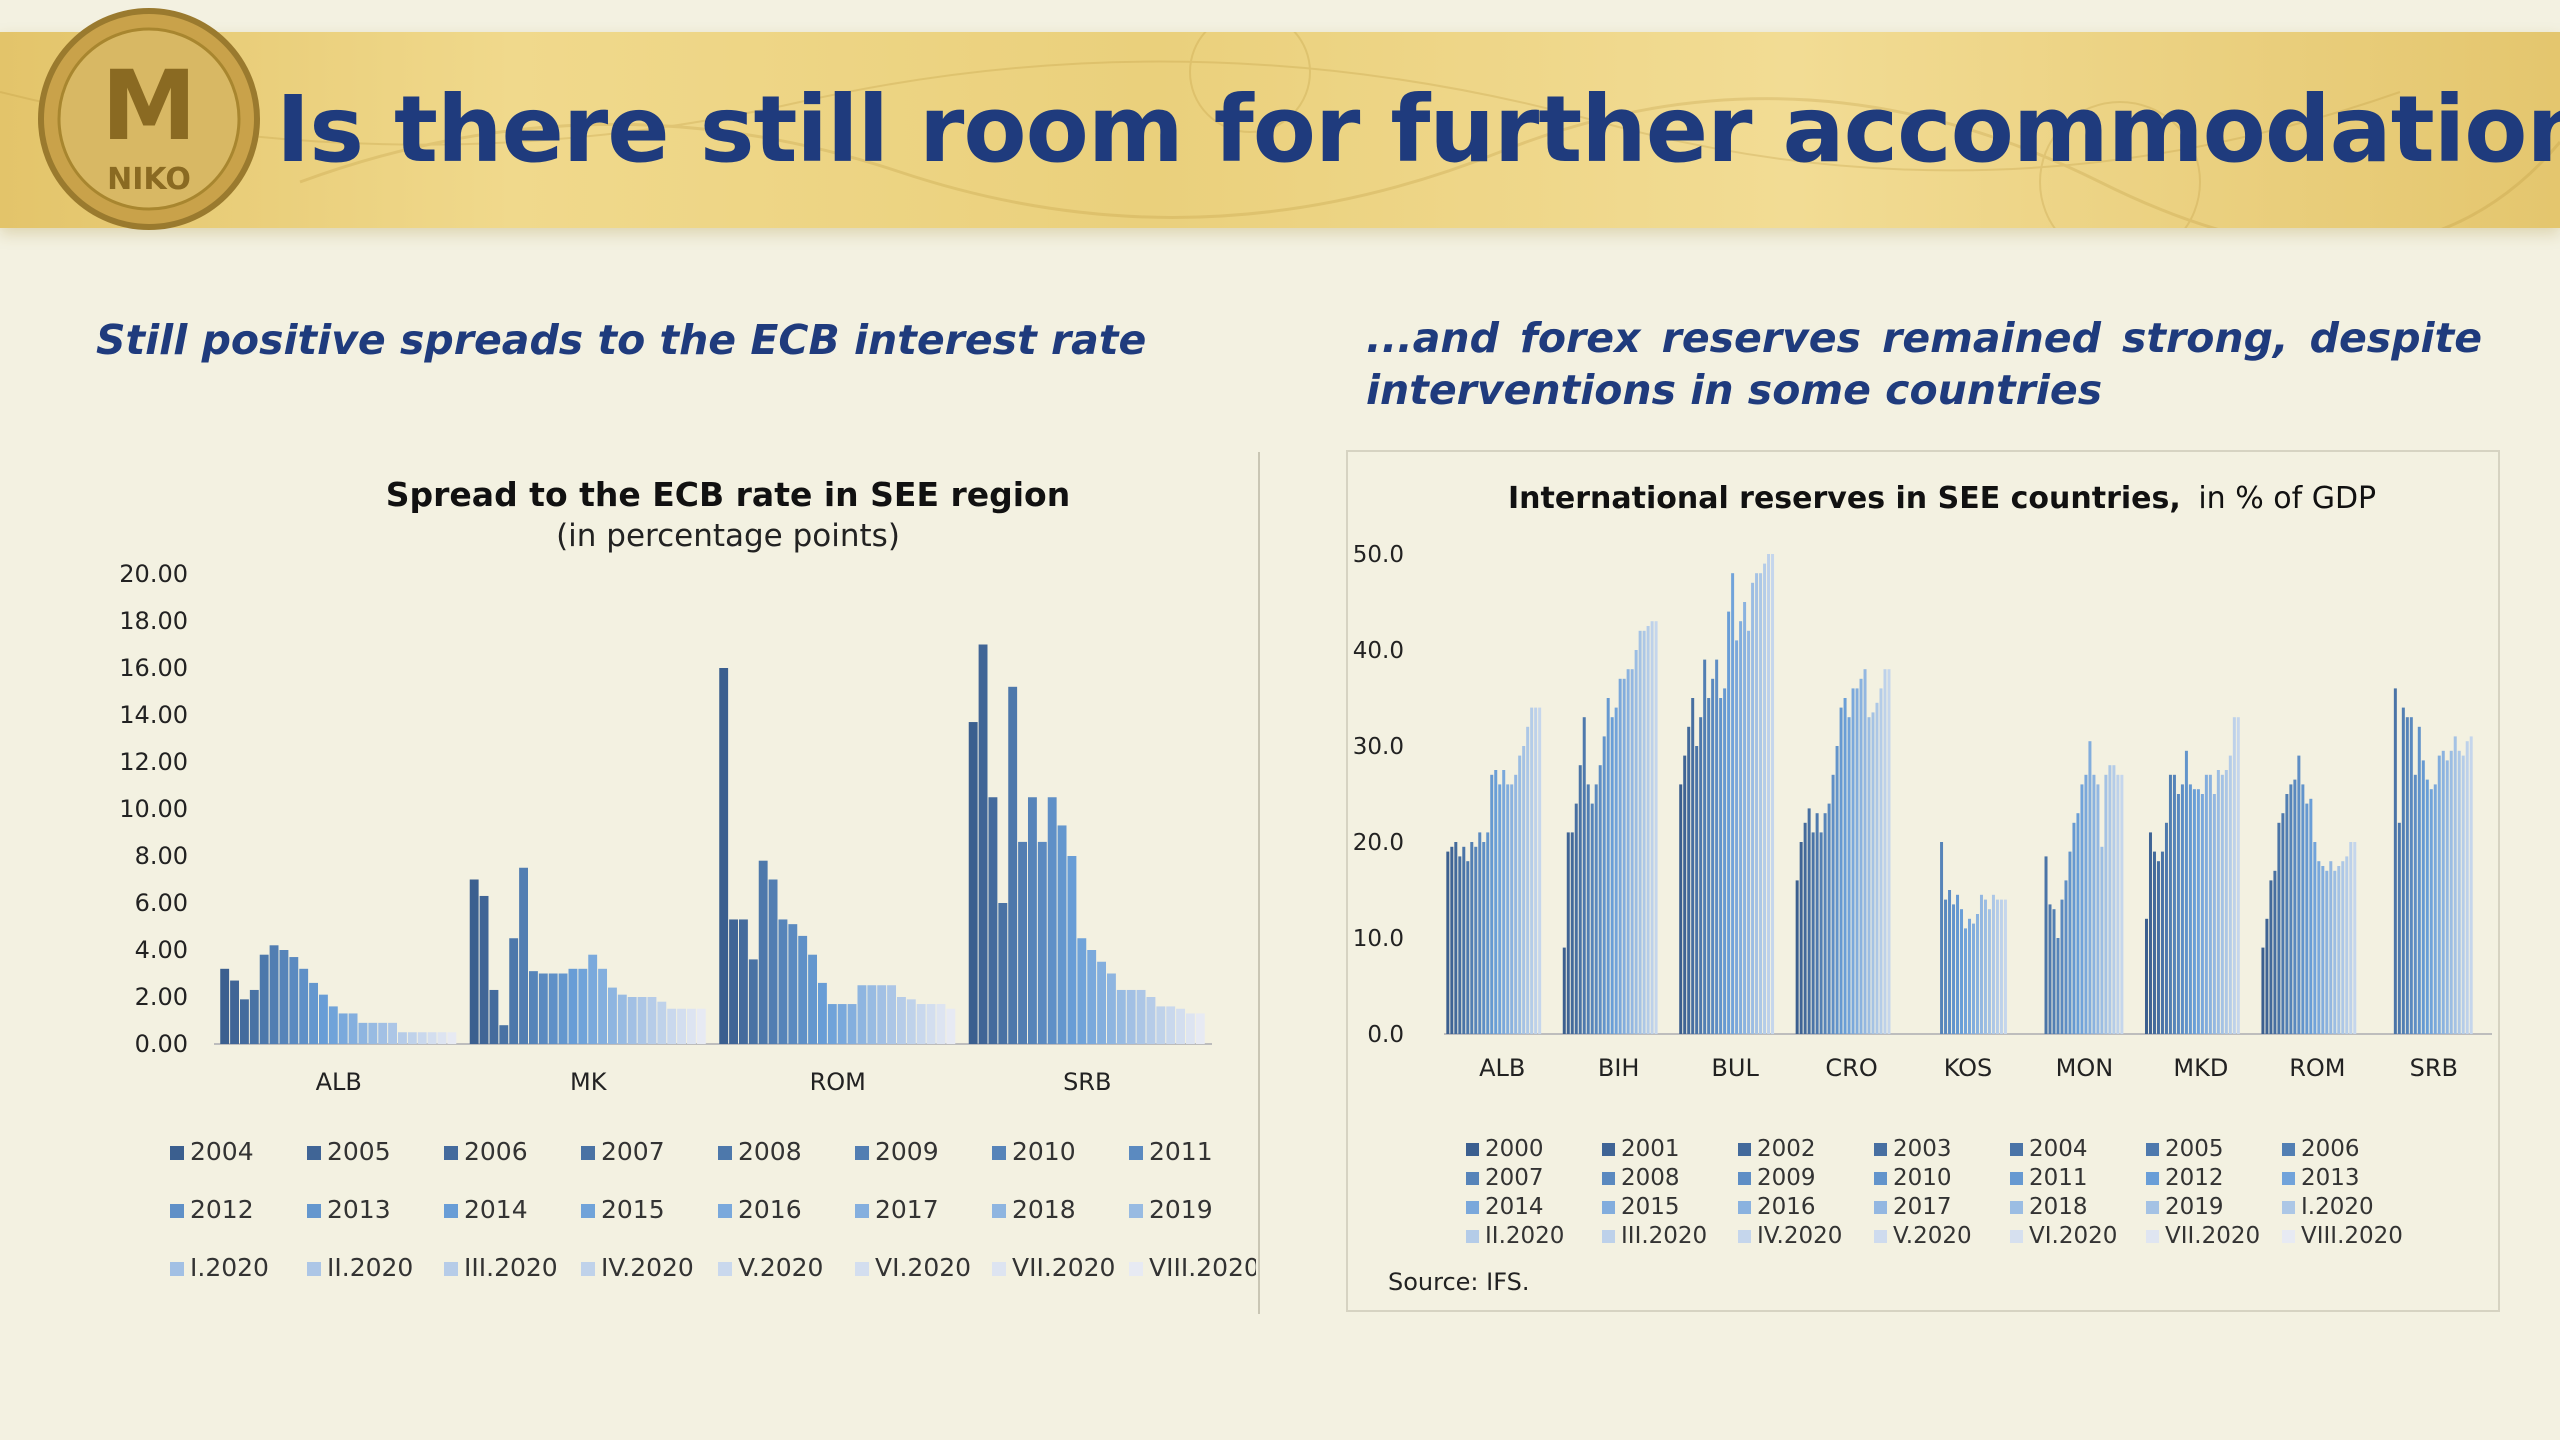  I want to click on reserves-bar-bih-2014, so click(1620, 856).